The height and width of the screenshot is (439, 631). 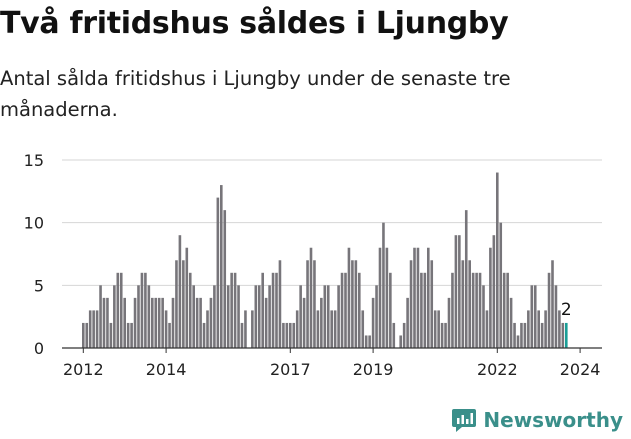 What do you see at coordinates (497, 369) in the screenshot?
I see `x-tick-label: 2022` at bounding box center [497, 369].